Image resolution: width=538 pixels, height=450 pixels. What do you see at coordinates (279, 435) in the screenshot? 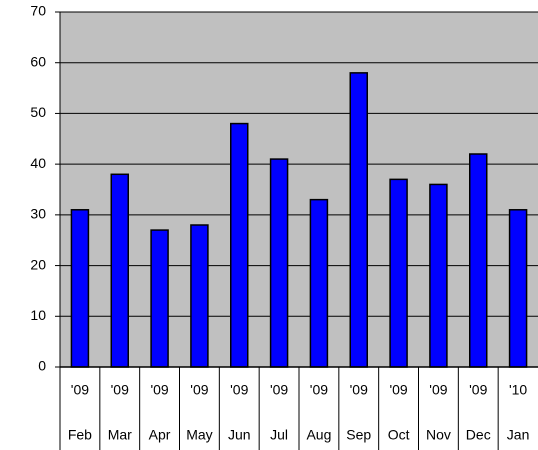
I see `x-tick-label: Jul` at bounding box center [279, 435].